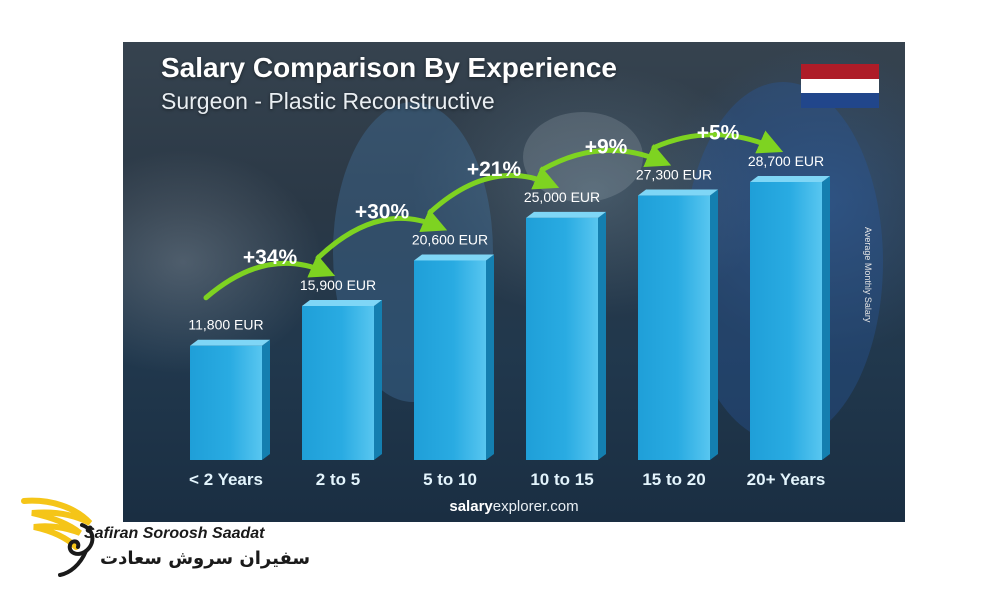 This screenshot has height=600, width=1000. I want to click on bar-value-label: 27,300 EUR, so click(674, 175).